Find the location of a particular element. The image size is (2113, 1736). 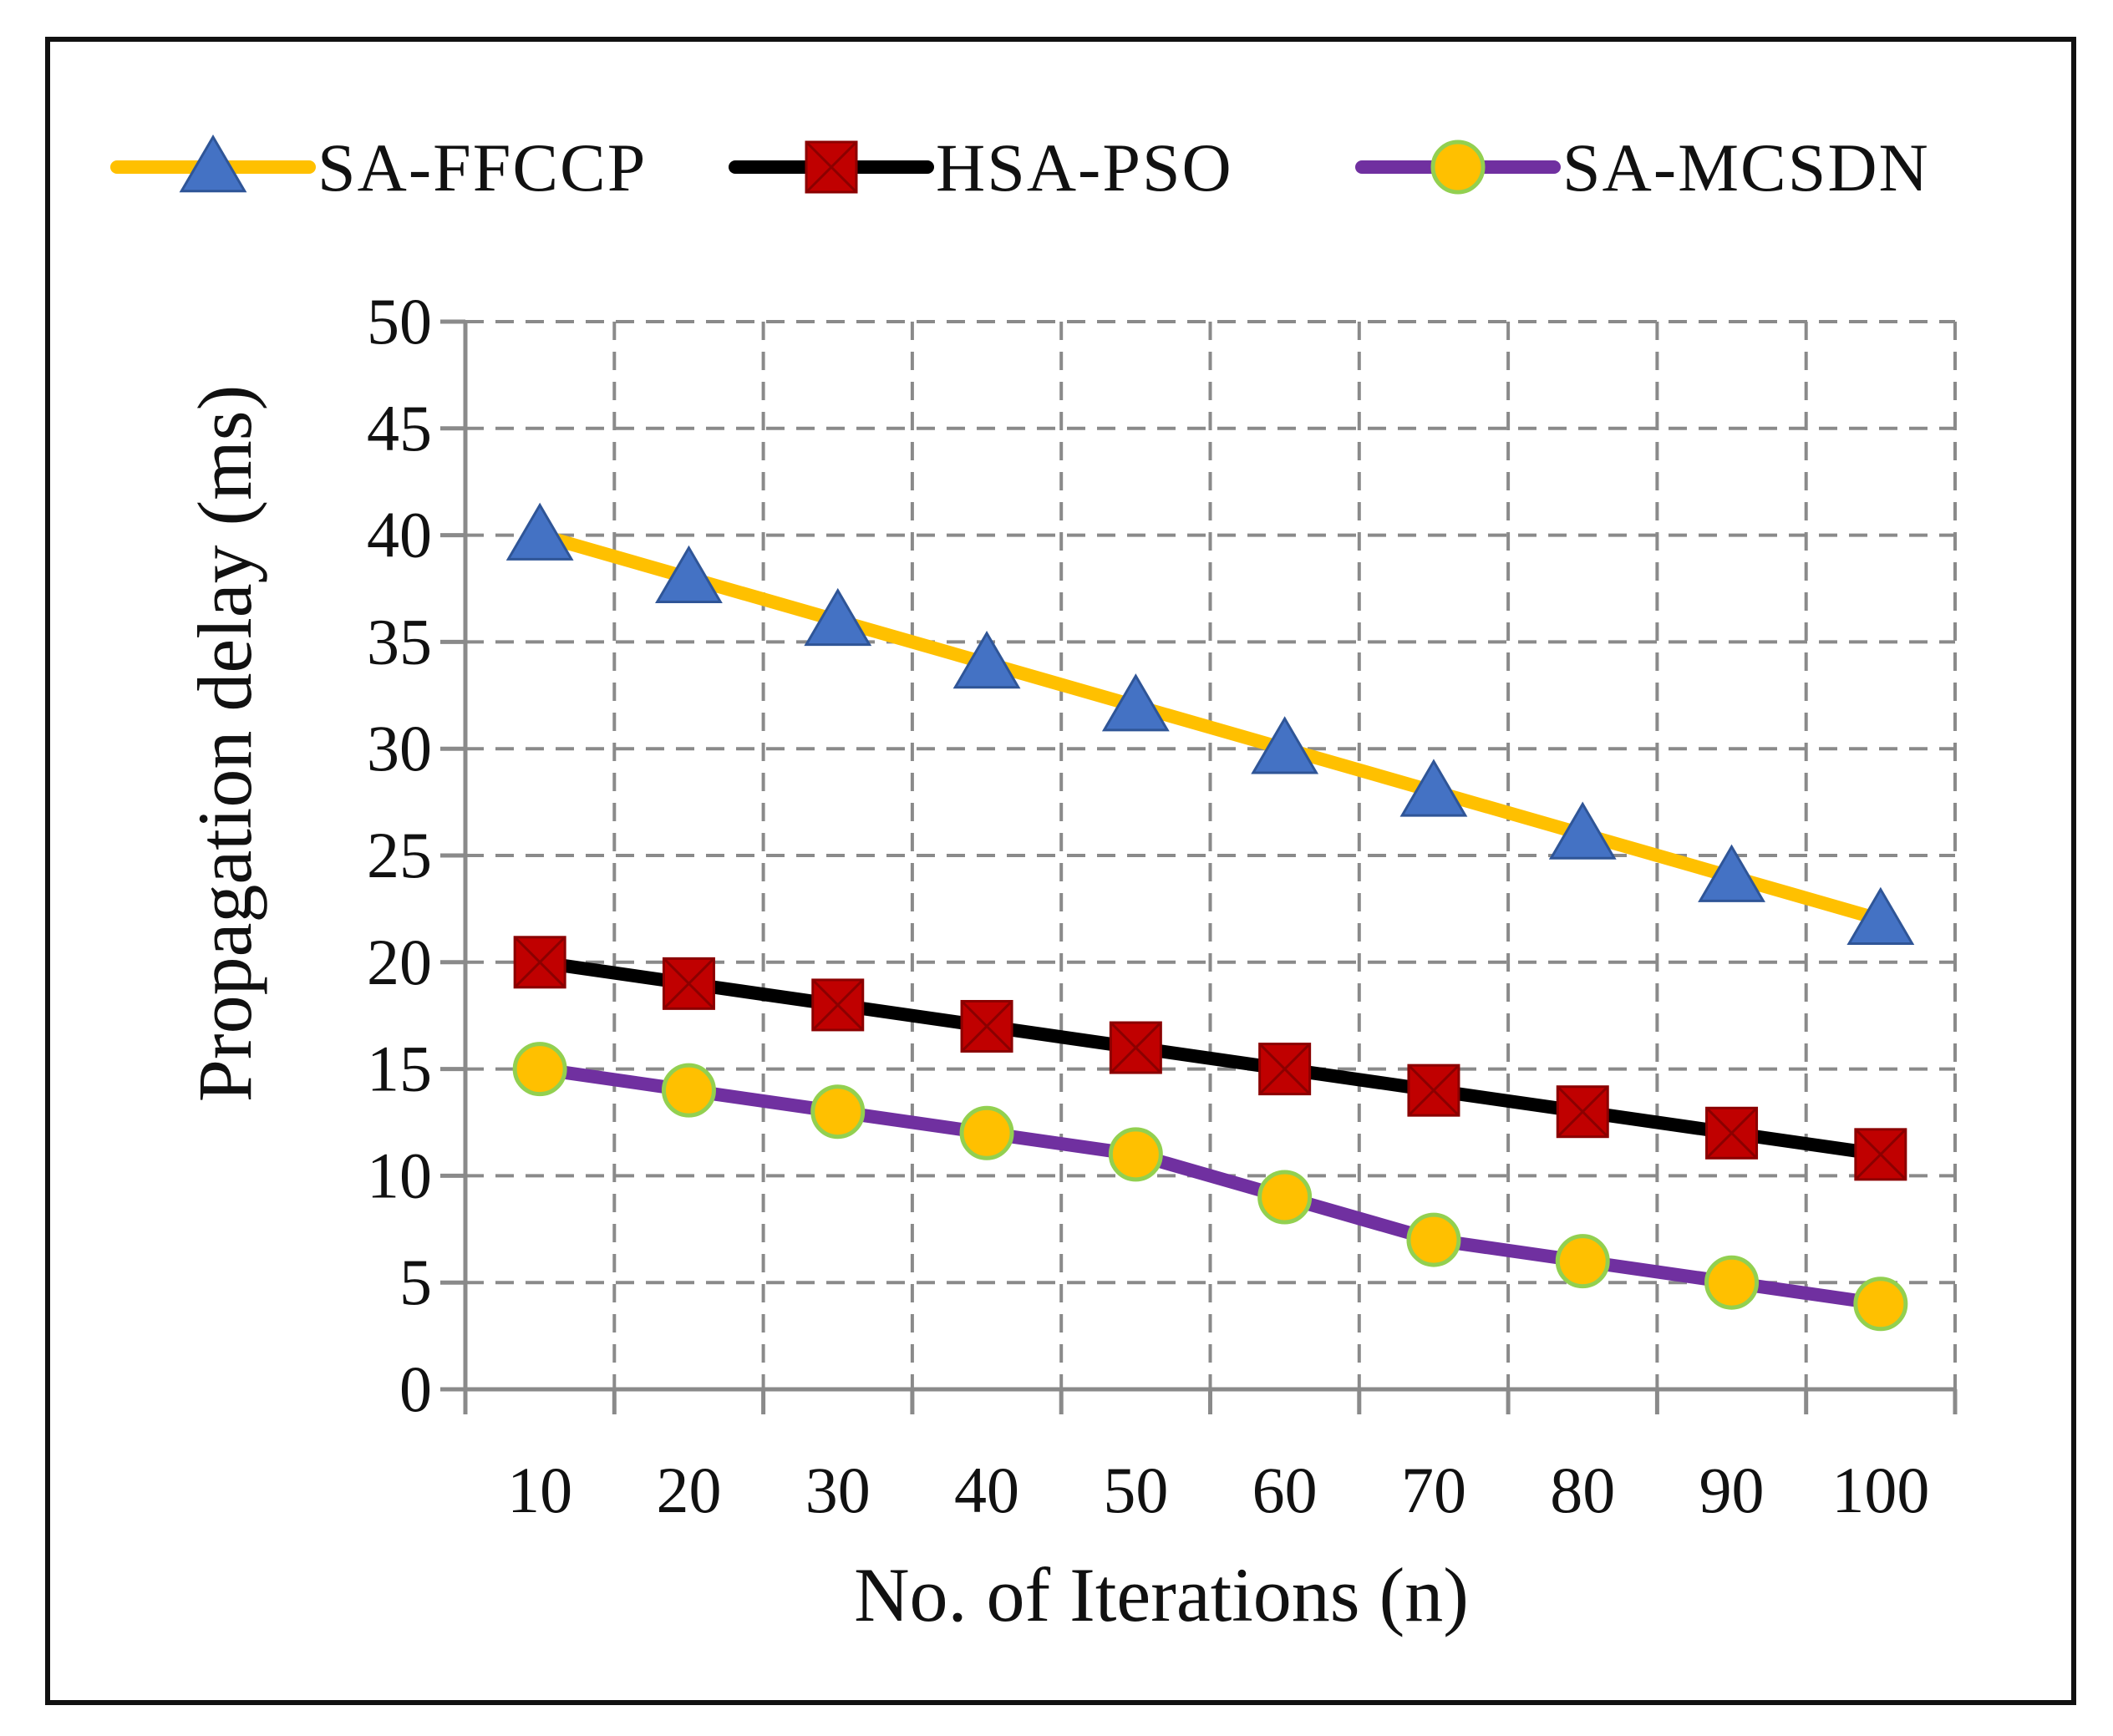

legend-item: HSA-PSO is located at coordinates (981, 167).